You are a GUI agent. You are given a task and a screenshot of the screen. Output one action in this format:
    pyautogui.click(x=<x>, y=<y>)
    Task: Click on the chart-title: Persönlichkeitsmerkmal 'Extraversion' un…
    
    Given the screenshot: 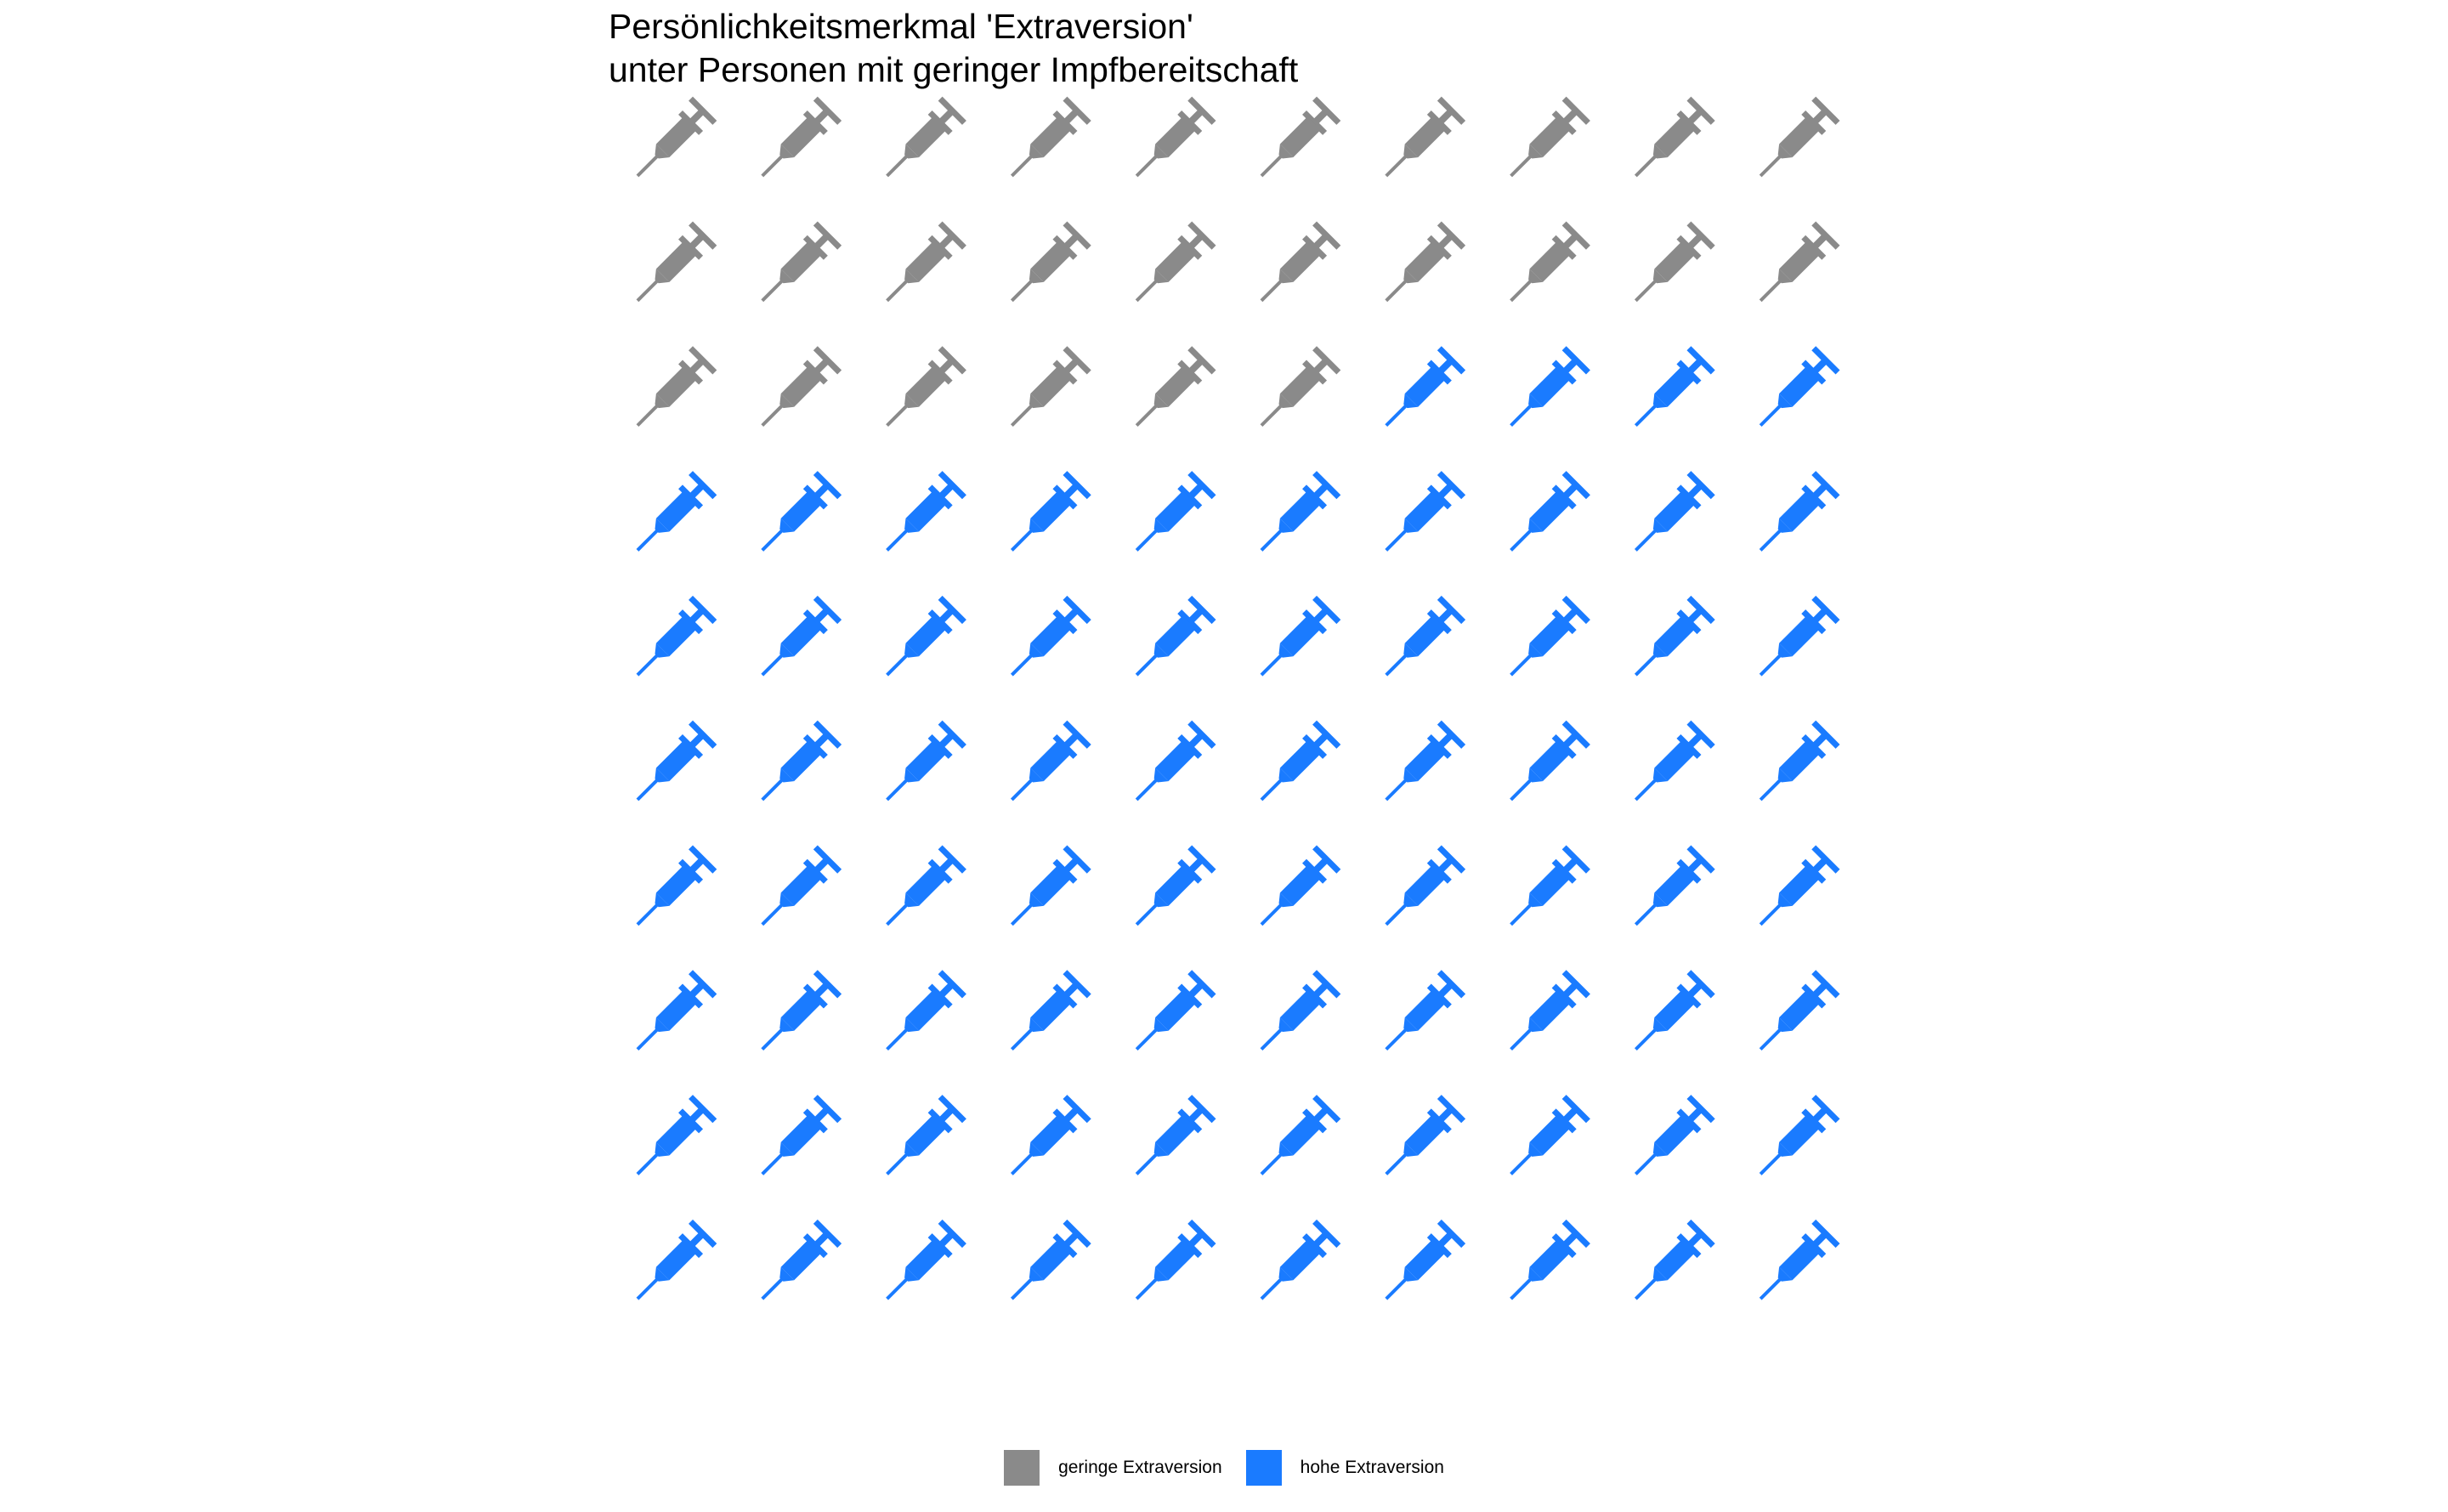 What is the action you would take?
    pyautogui.click(x=953, y=48)
    